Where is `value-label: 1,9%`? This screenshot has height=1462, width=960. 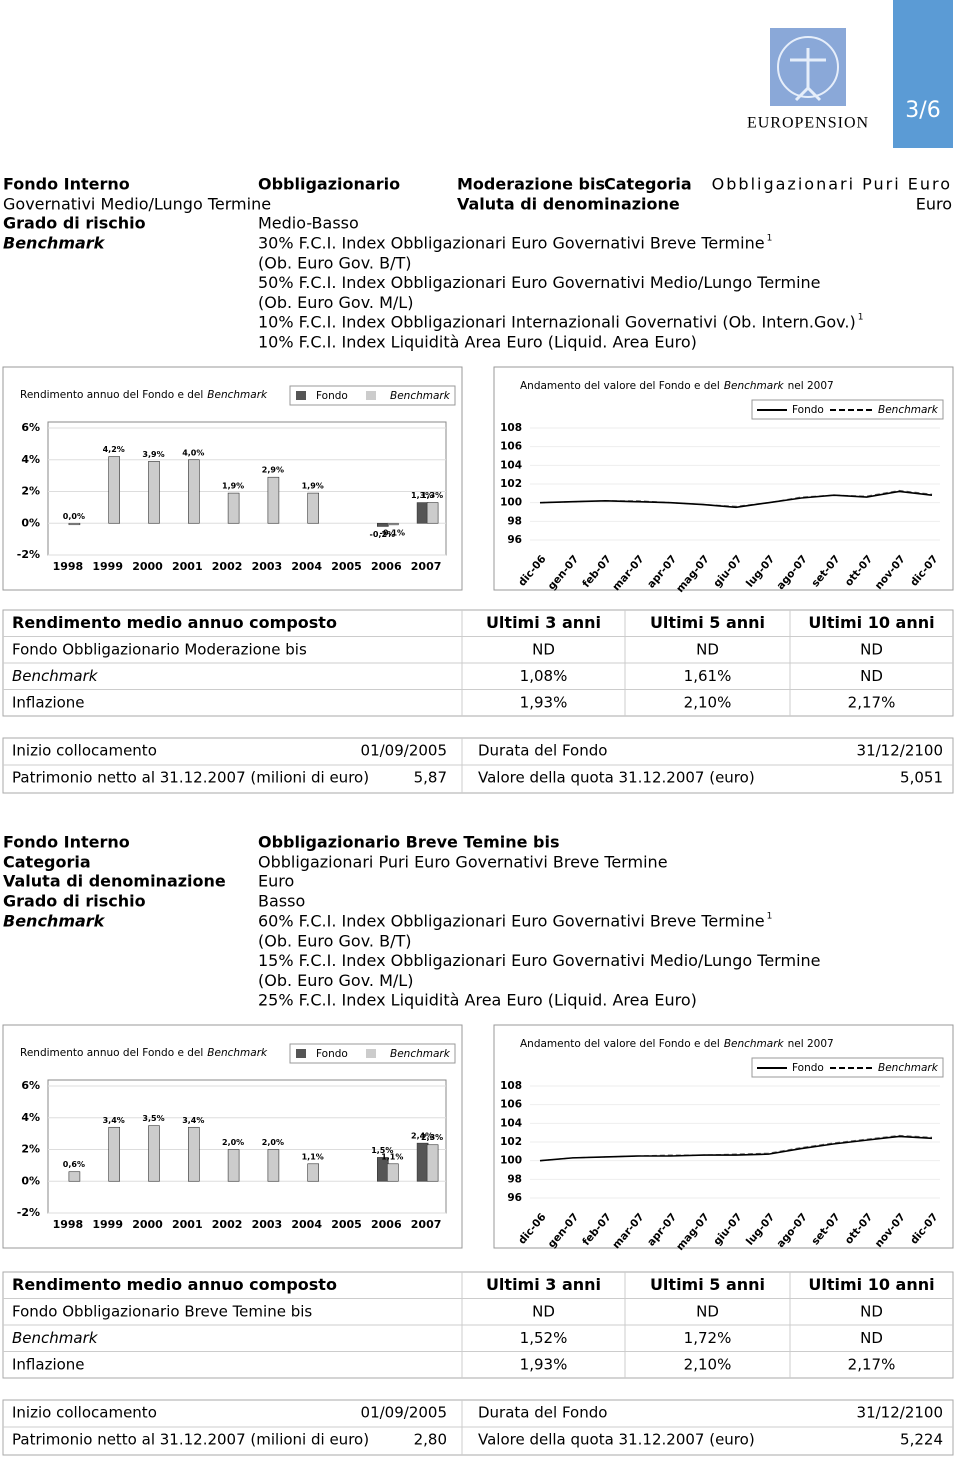 value-label: 1,9% is located at coordinates (313, 486).